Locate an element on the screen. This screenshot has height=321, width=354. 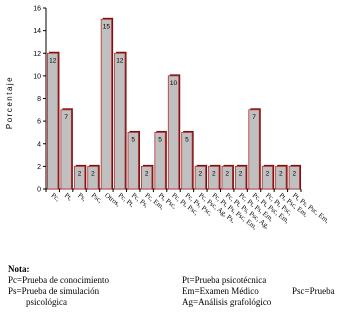
x-category-label: Pc, is located at coordinates (55, 197).